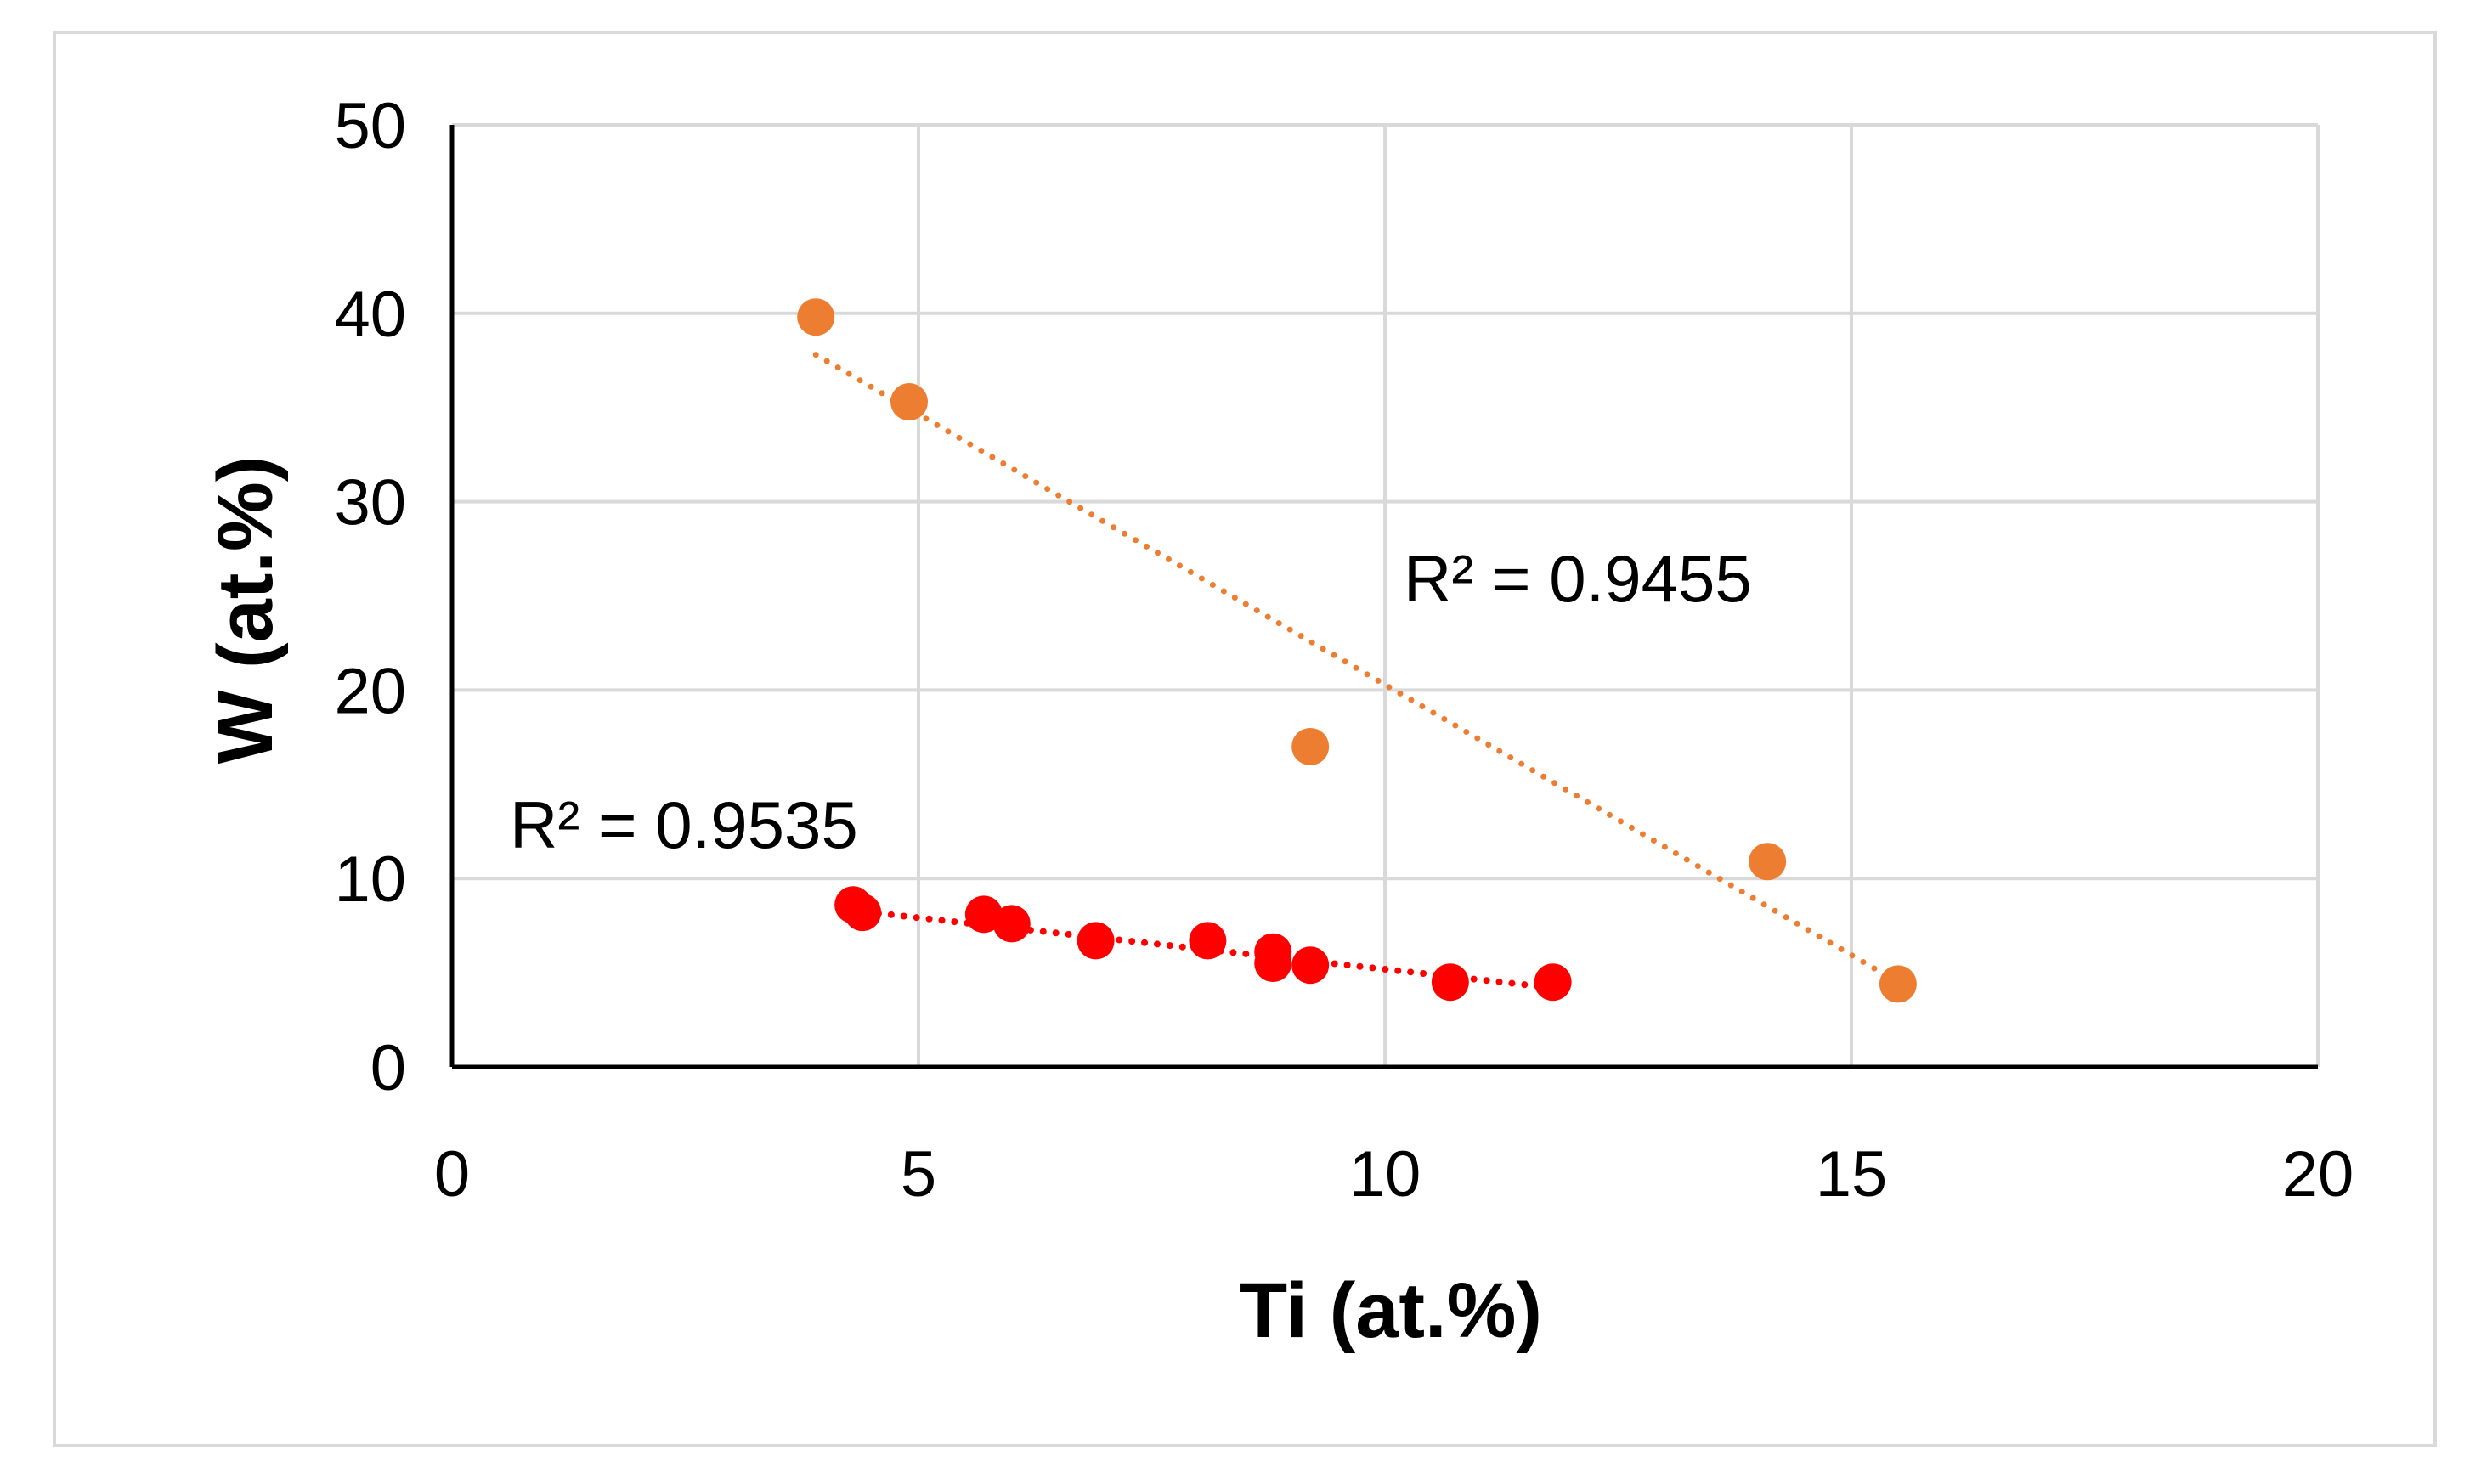 The width and height of the screenshot is (2481, 1484). What do you see at coordinates (370, 315) in the screenshot?
I see `y-tick-label-40: 40` at bounding box center [370, 315].